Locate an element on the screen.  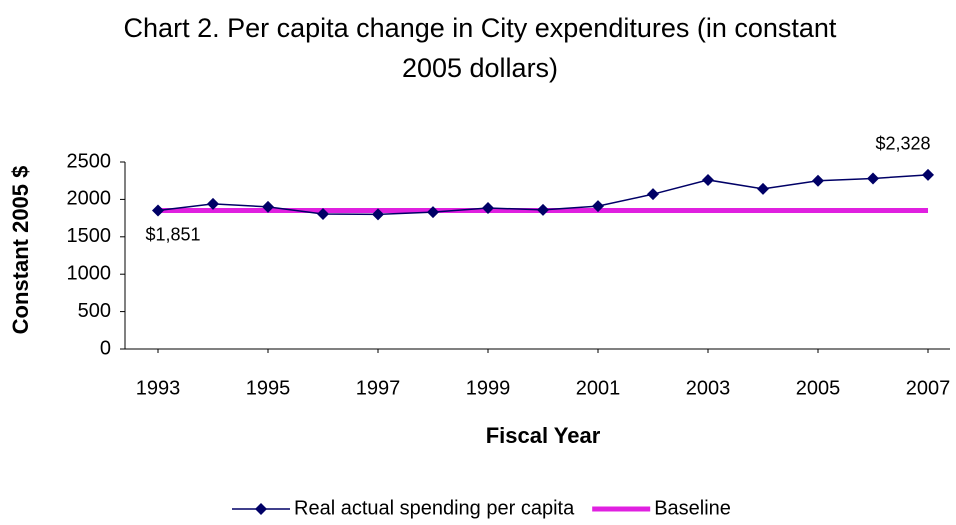
y-tick-label: 1000 is located at coordinates (89, 273).